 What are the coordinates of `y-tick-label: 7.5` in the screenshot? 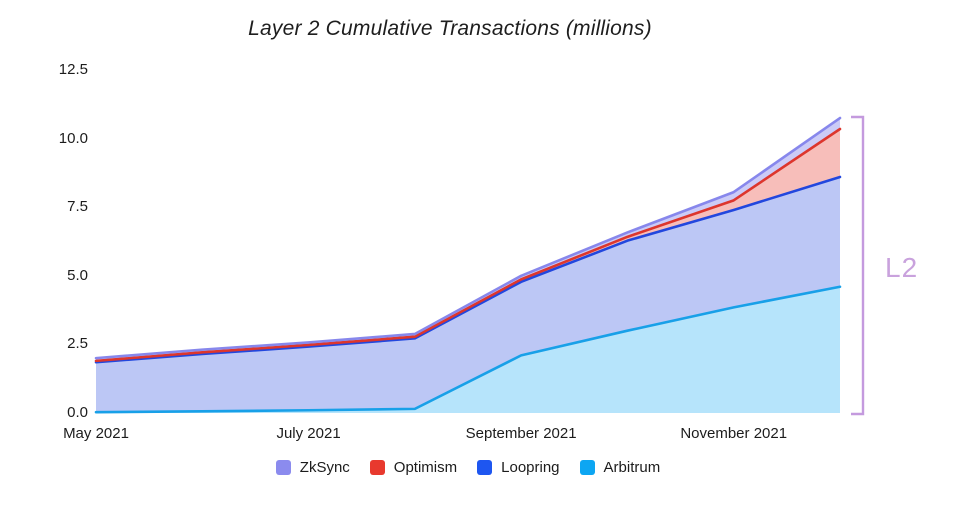 It's located at (77, 207).